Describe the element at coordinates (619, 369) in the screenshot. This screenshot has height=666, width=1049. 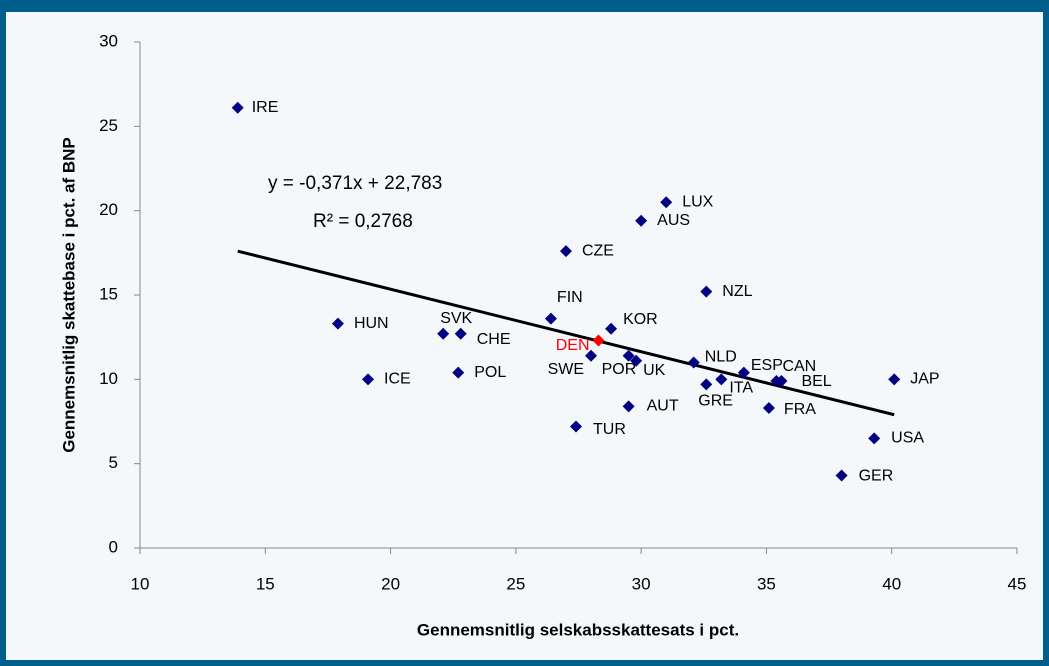
I see `point-label: POR` at that location.